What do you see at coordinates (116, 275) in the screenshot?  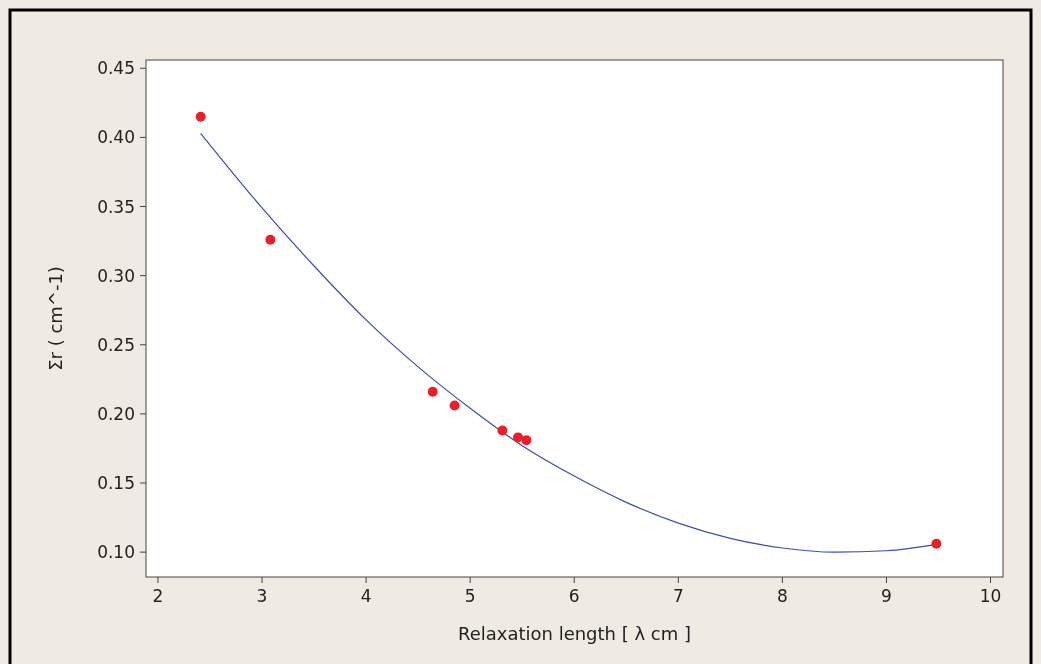 I see `y-tick-label: 0.30` at bounding box center [116, 275].